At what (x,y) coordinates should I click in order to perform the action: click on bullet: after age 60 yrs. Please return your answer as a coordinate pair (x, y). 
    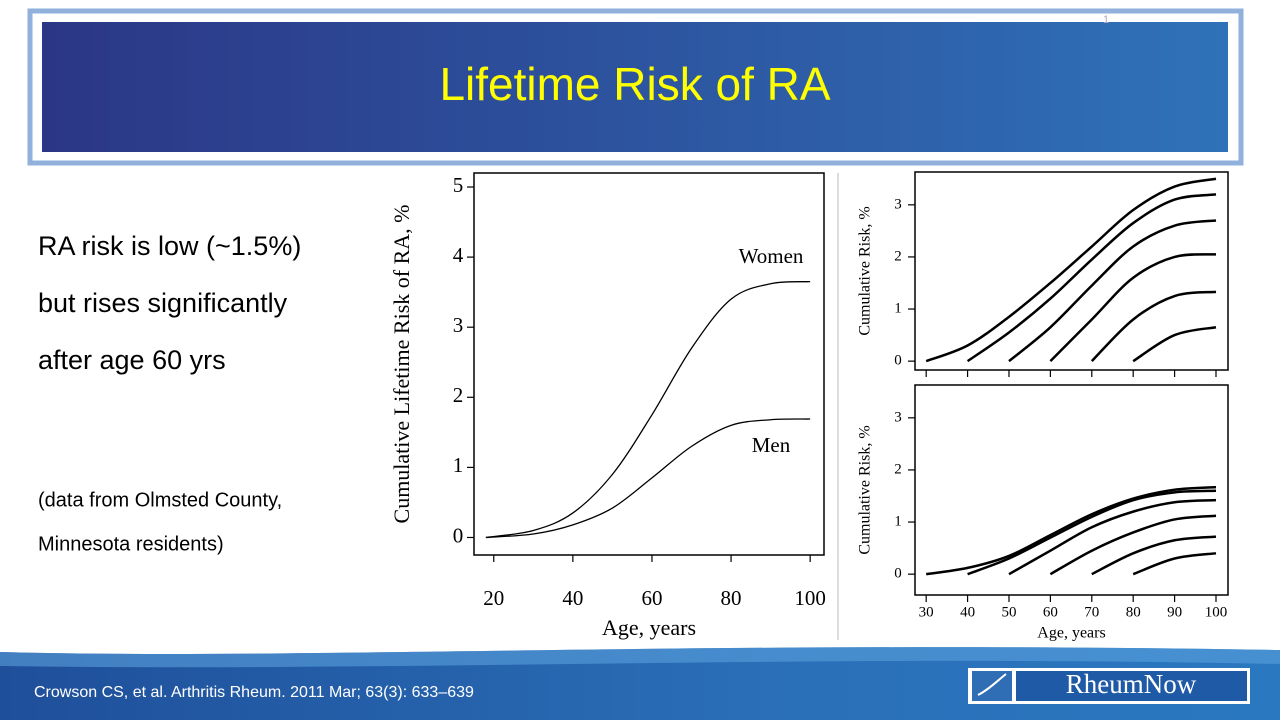
    Looking at the image, I should click on (132, 360).